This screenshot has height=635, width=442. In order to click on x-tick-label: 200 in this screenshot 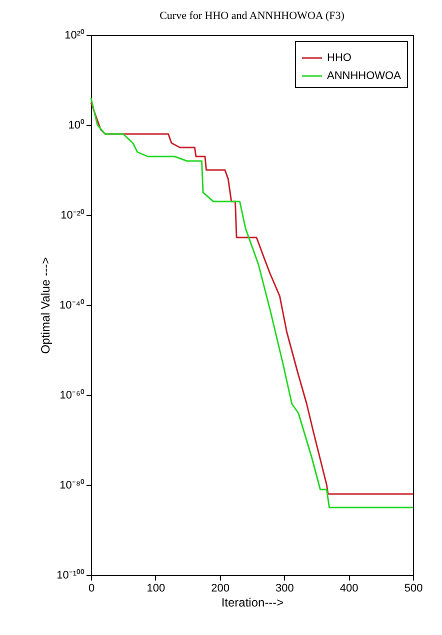, I will do `click(220, 588)`.